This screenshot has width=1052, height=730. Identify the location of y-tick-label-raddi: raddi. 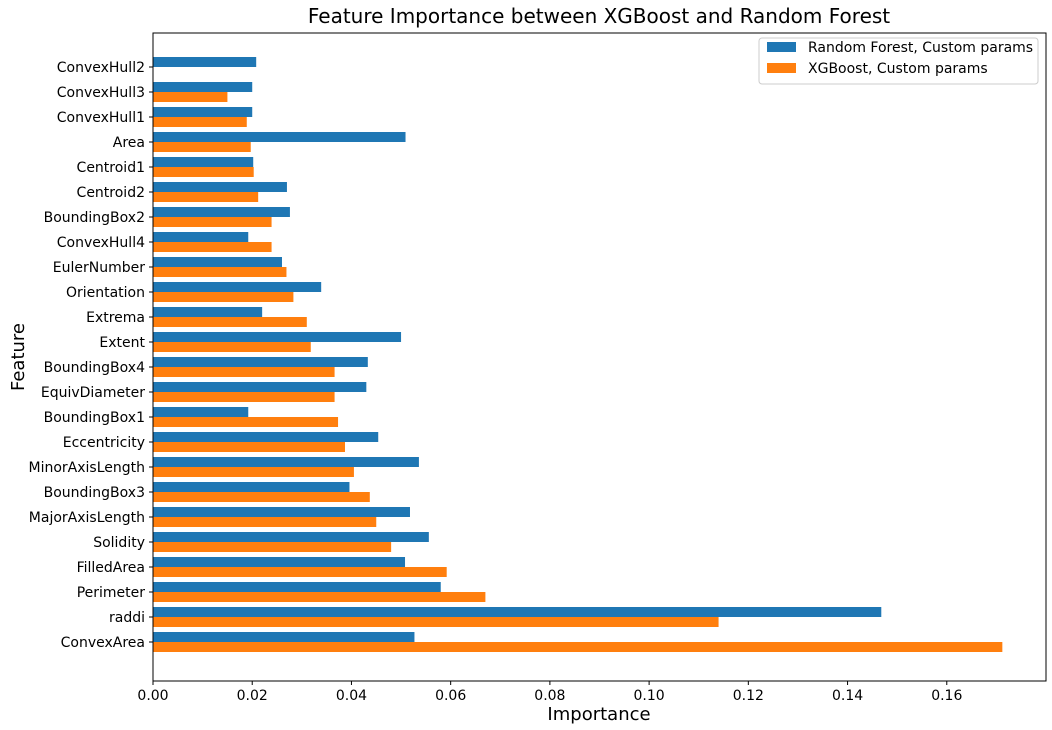
(127, 618).